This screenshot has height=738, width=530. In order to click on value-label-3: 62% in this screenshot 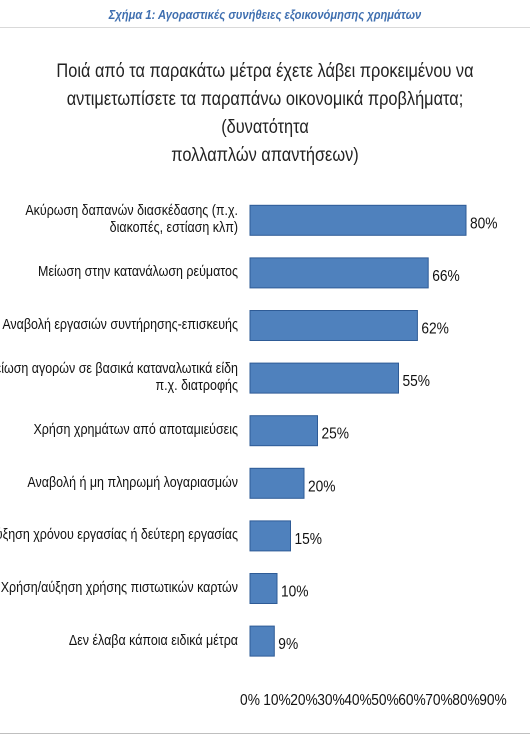, I will do `click(435, 329)`.